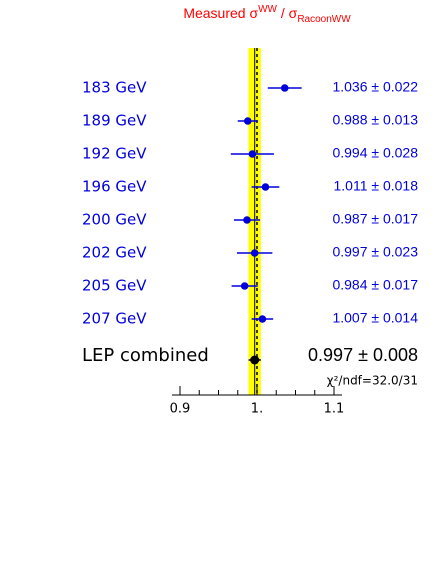 The height and width of the screenshot is (576, 445). I want to click on annotation: χ²/ndf=32.0/31, so click(372, 381).